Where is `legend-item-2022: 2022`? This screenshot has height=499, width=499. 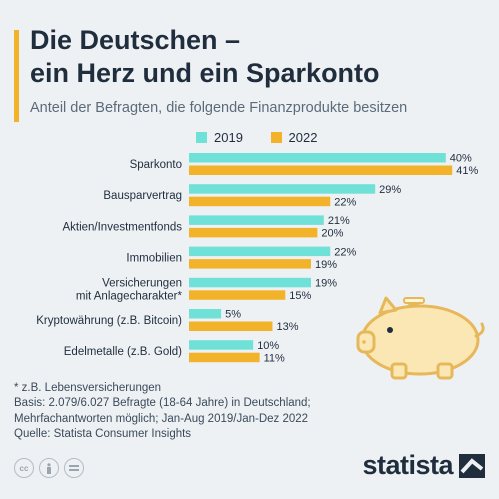
legend-item-2022: 2022 is located at coordinates (294, 137).